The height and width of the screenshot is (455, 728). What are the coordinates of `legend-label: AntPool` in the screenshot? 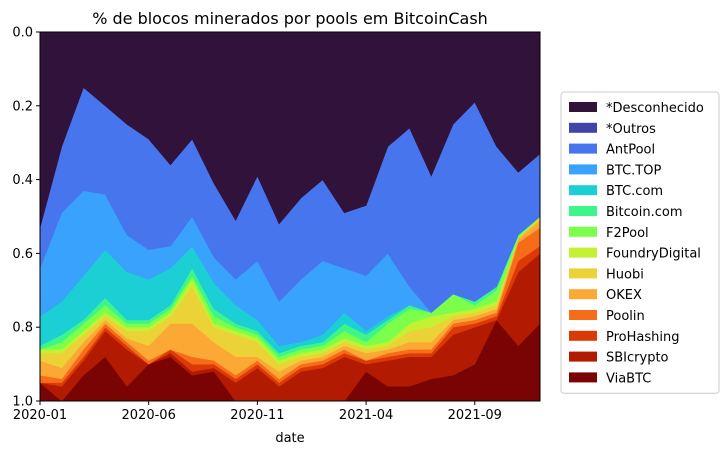 It's located at (630, 150).